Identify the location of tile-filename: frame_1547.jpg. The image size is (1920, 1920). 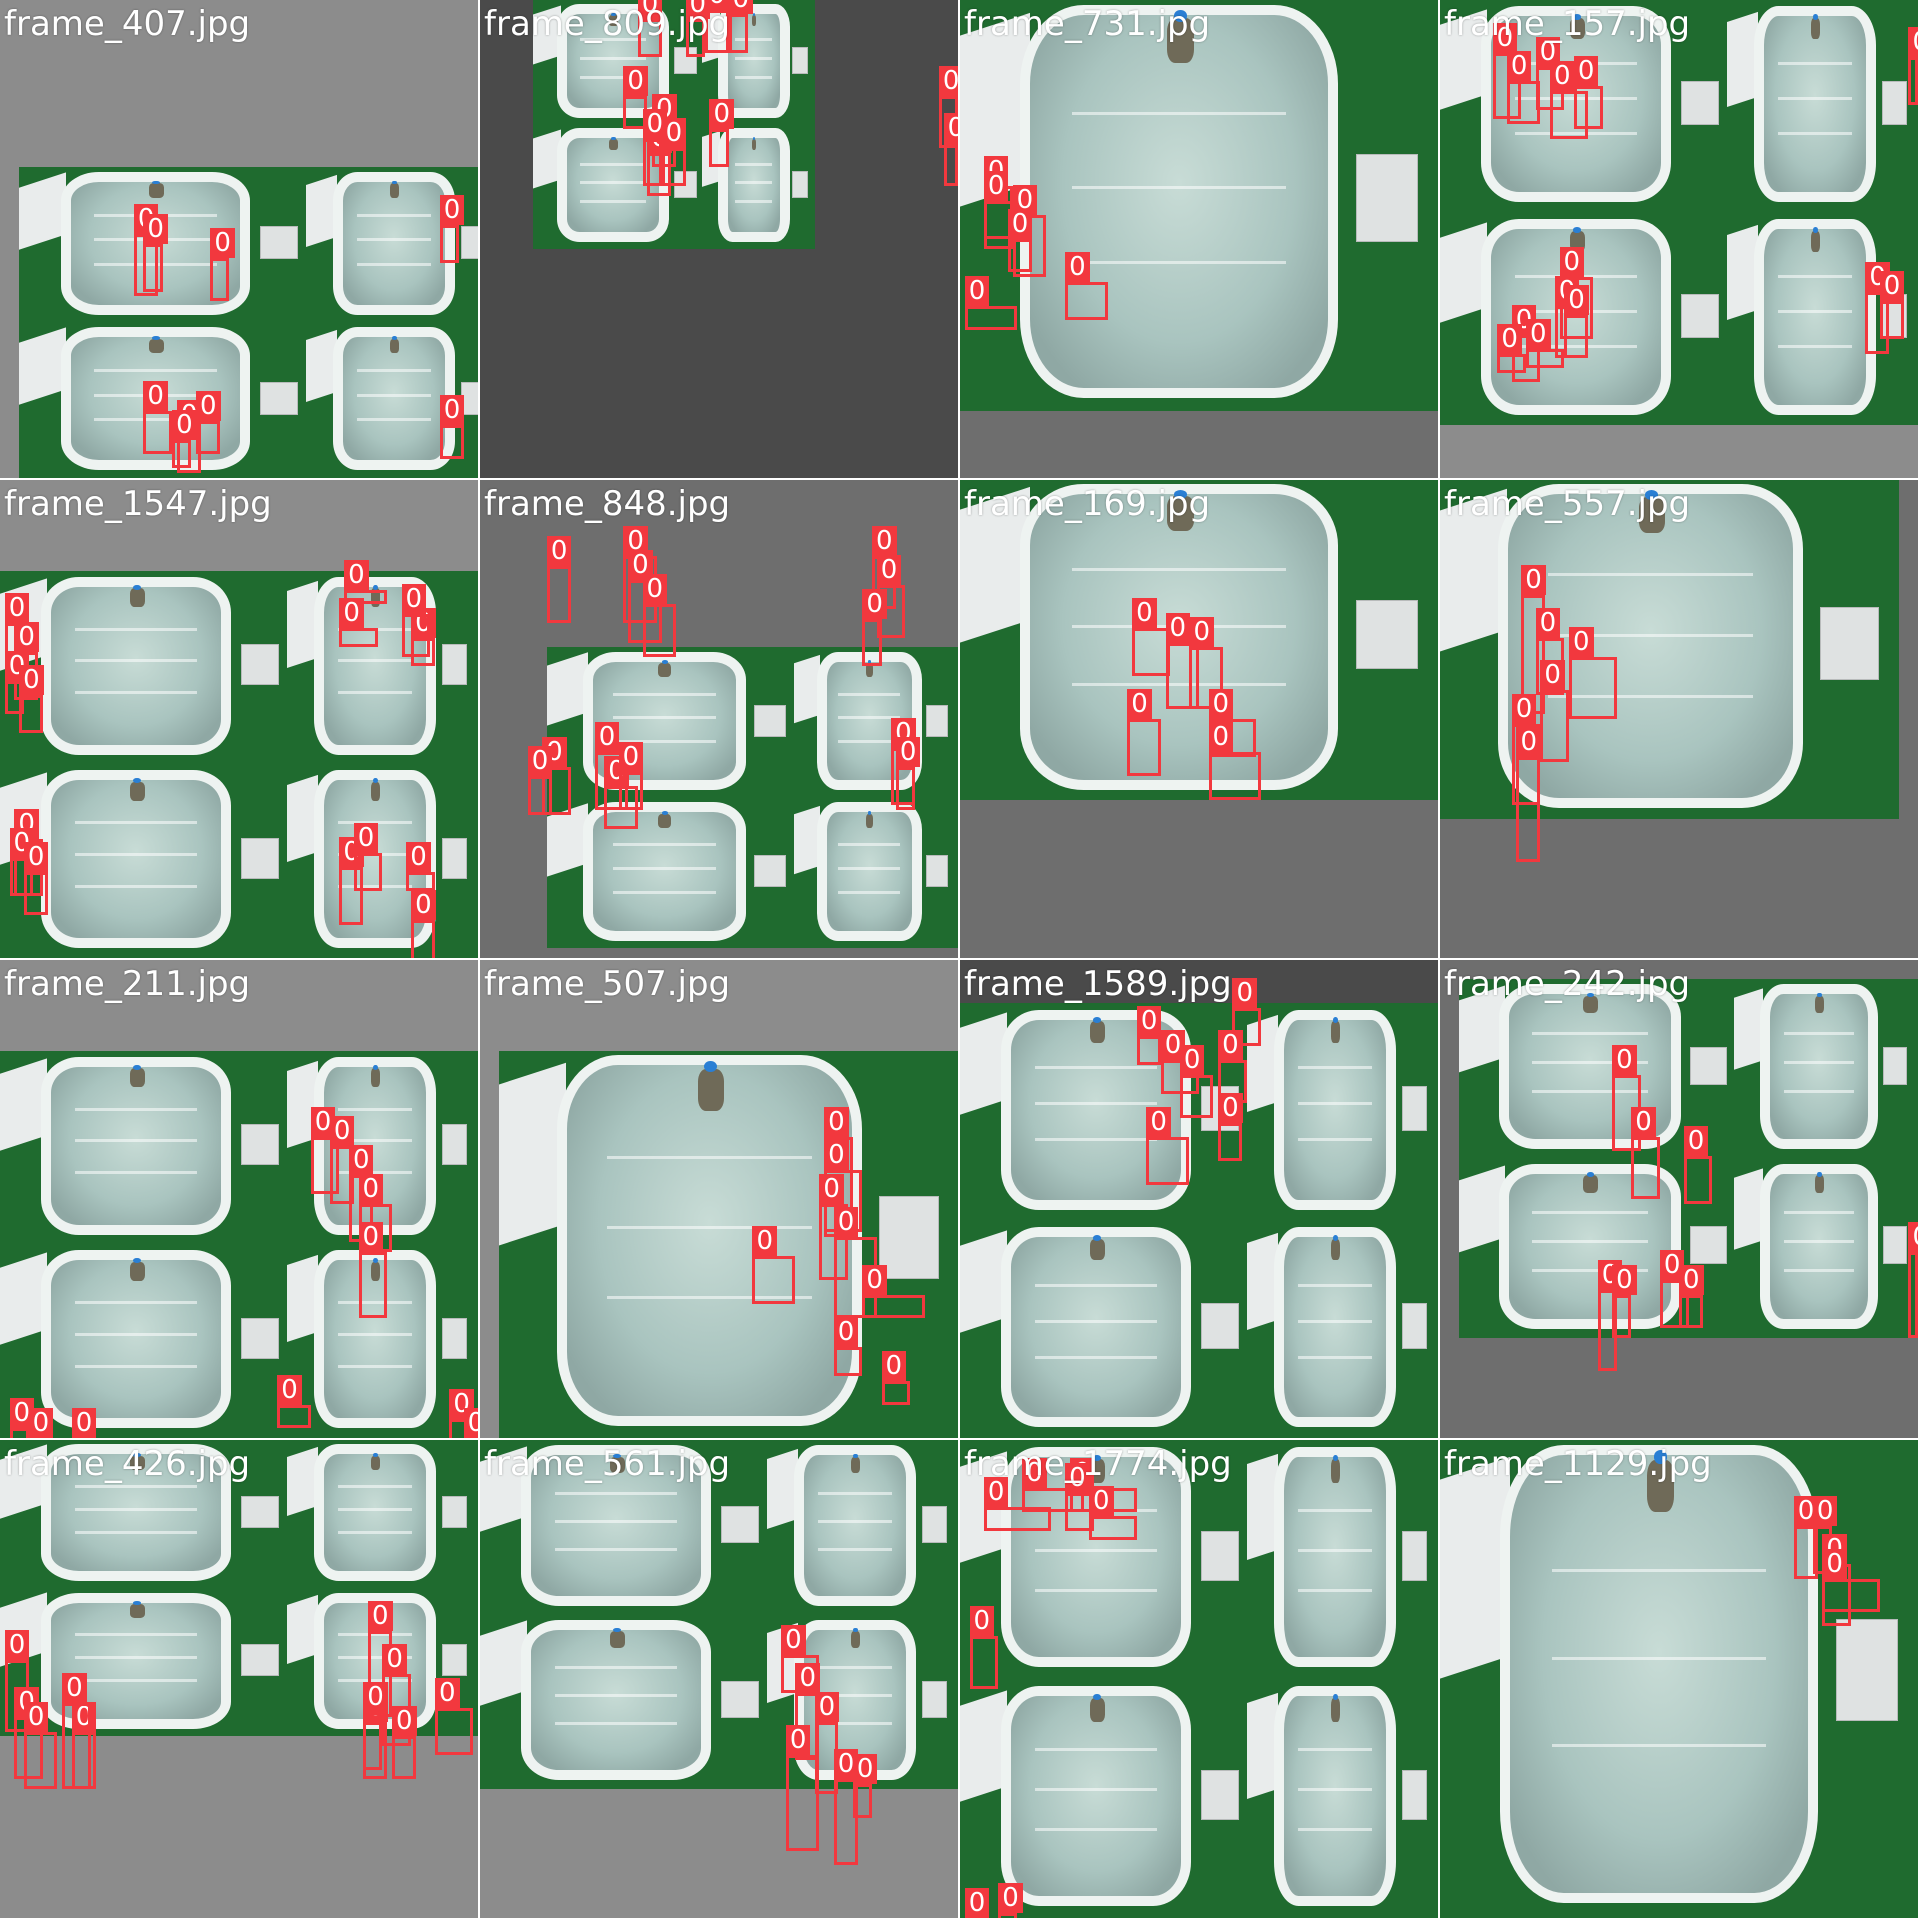
(138, 504).